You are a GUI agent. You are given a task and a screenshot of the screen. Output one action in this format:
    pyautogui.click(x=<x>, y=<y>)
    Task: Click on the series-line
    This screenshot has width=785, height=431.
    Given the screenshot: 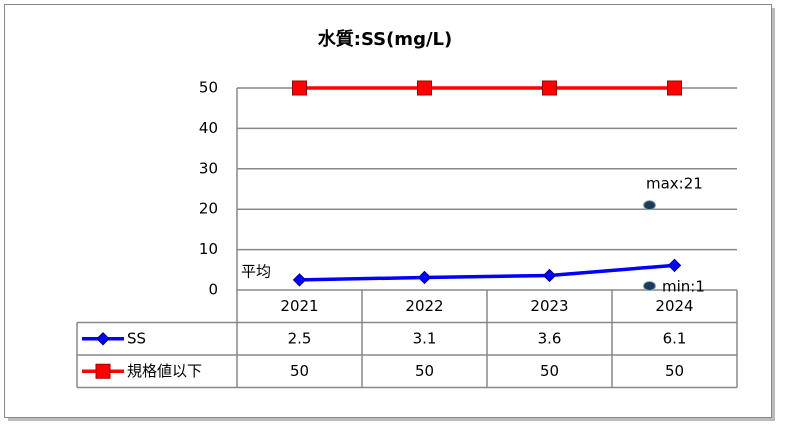 What is the action you would take?
    pyautogui.click(x=487, y=272)
    